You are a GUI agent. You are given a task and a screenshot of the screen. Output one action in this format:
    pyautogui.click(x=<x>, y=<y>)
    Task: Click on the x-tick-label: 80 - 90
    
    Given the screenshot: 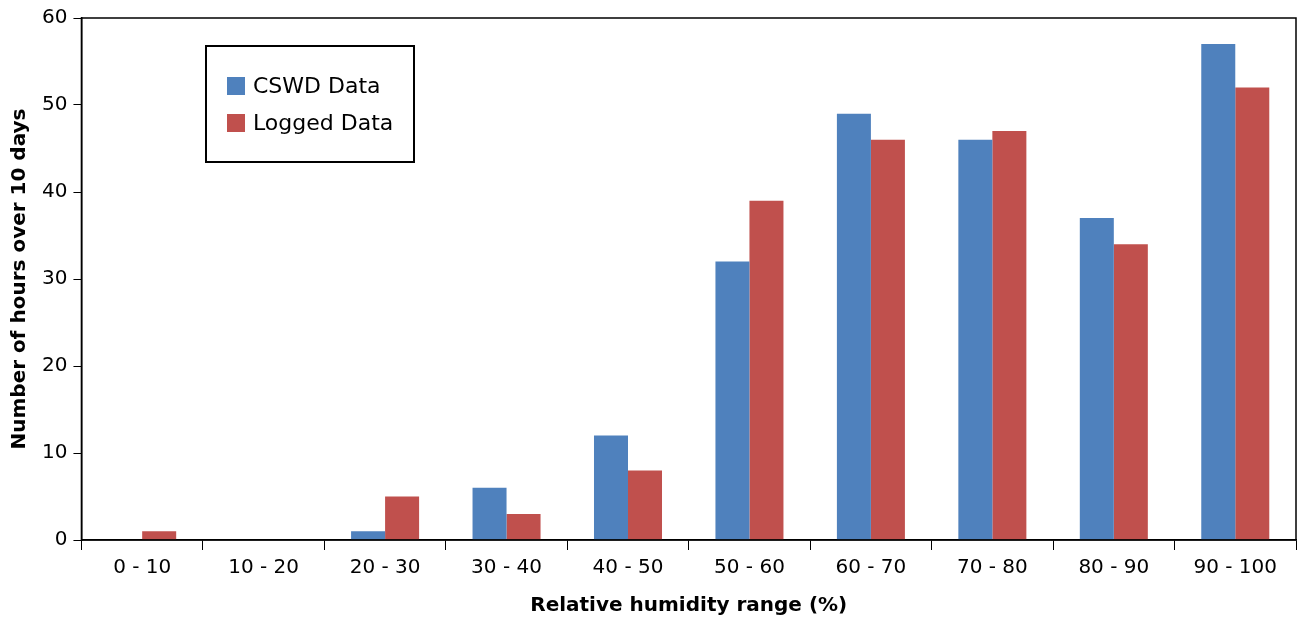 What is the action you would take?
    pyautogui.click(x=1114, y=566)
    